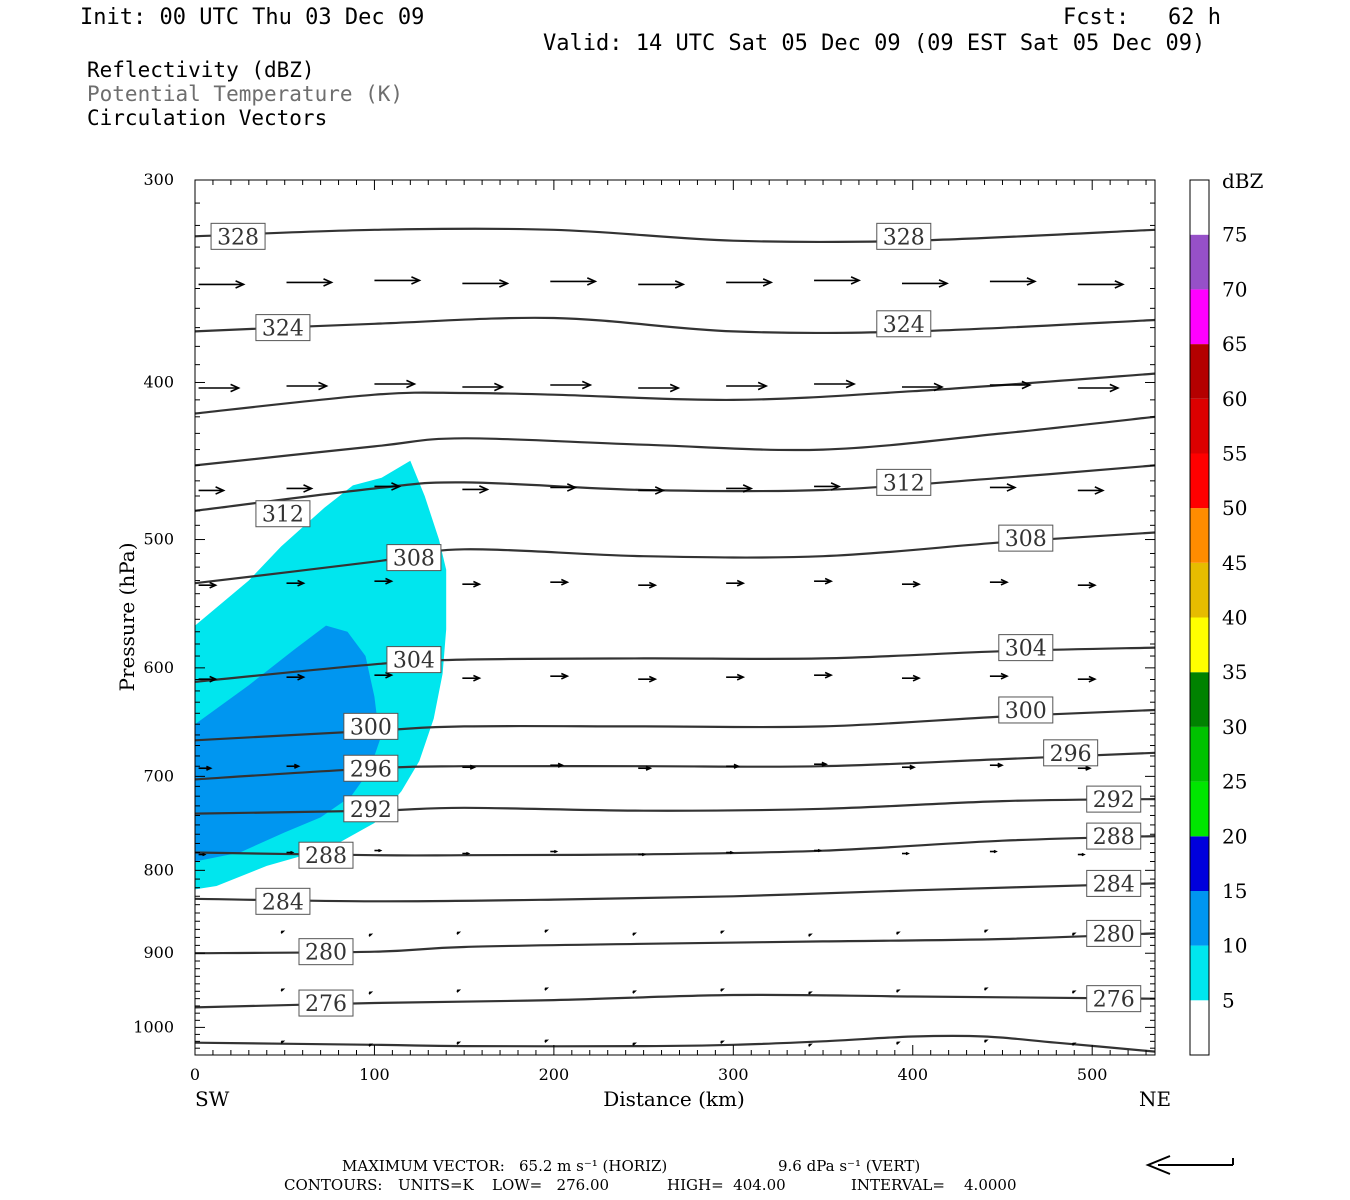 The height and width of the screenshot is (1200, 1350). What do you see at coordinates (212, 1099) in the screenshot?
I see `x-end-label-left: SW` at bounding box center [212, 1099].